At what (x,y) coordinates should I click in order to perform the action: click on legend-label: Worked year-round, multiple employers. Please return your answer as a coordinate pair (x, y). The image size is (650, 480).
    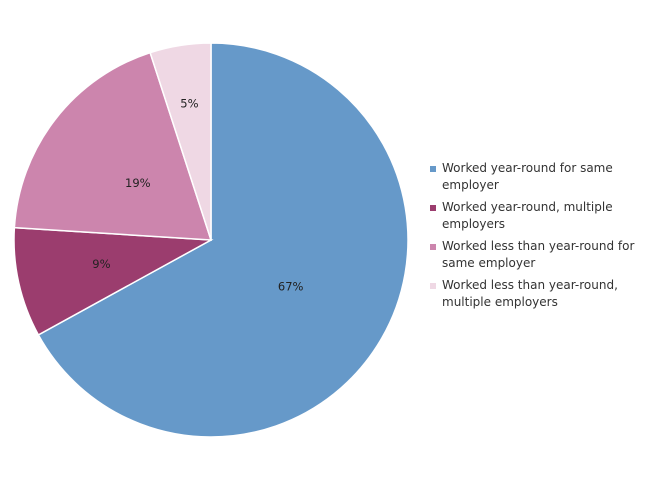
    Looking at the image, I should click on (527, 215).